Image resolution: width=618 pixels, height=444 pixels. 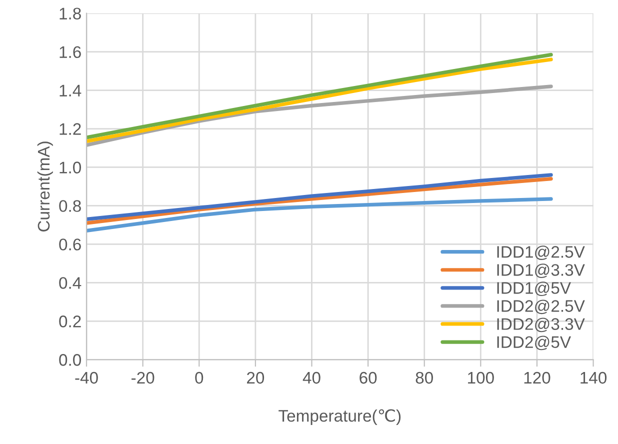 What do you see at coordinates (199, 378) in the screenshot?
I see `x-tick-label: 0` at bounding box center [199, 378].